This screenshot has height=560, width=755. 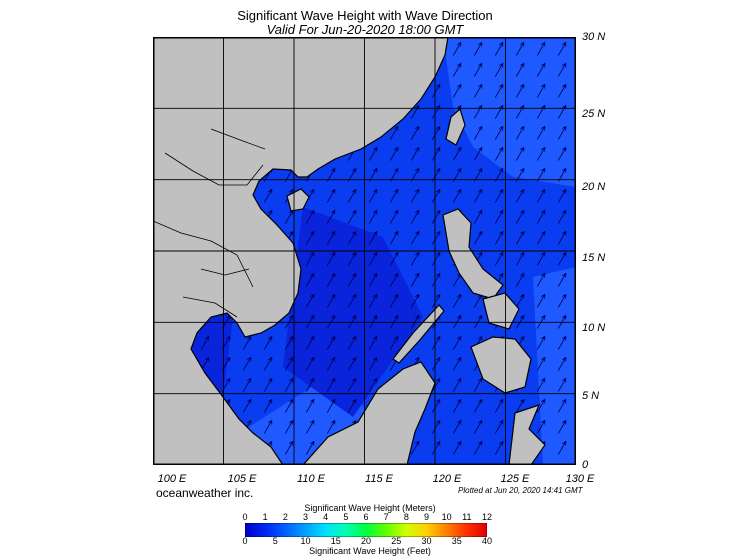 I want to click on colorbar-feet-tick: 20, so click(x=366, y=541).